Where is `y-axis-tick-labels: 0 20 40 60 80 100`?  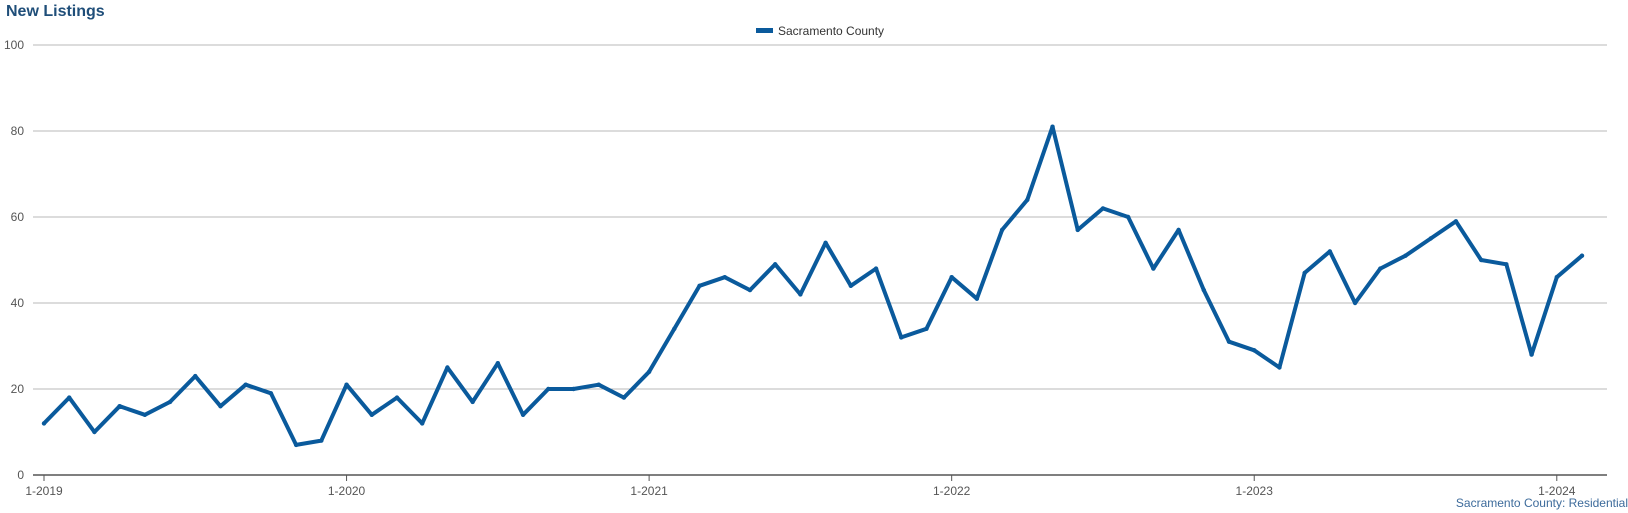 y-axis-tick-labels: 0 20 40 60 80 100 is located at coordinates (14, 260).